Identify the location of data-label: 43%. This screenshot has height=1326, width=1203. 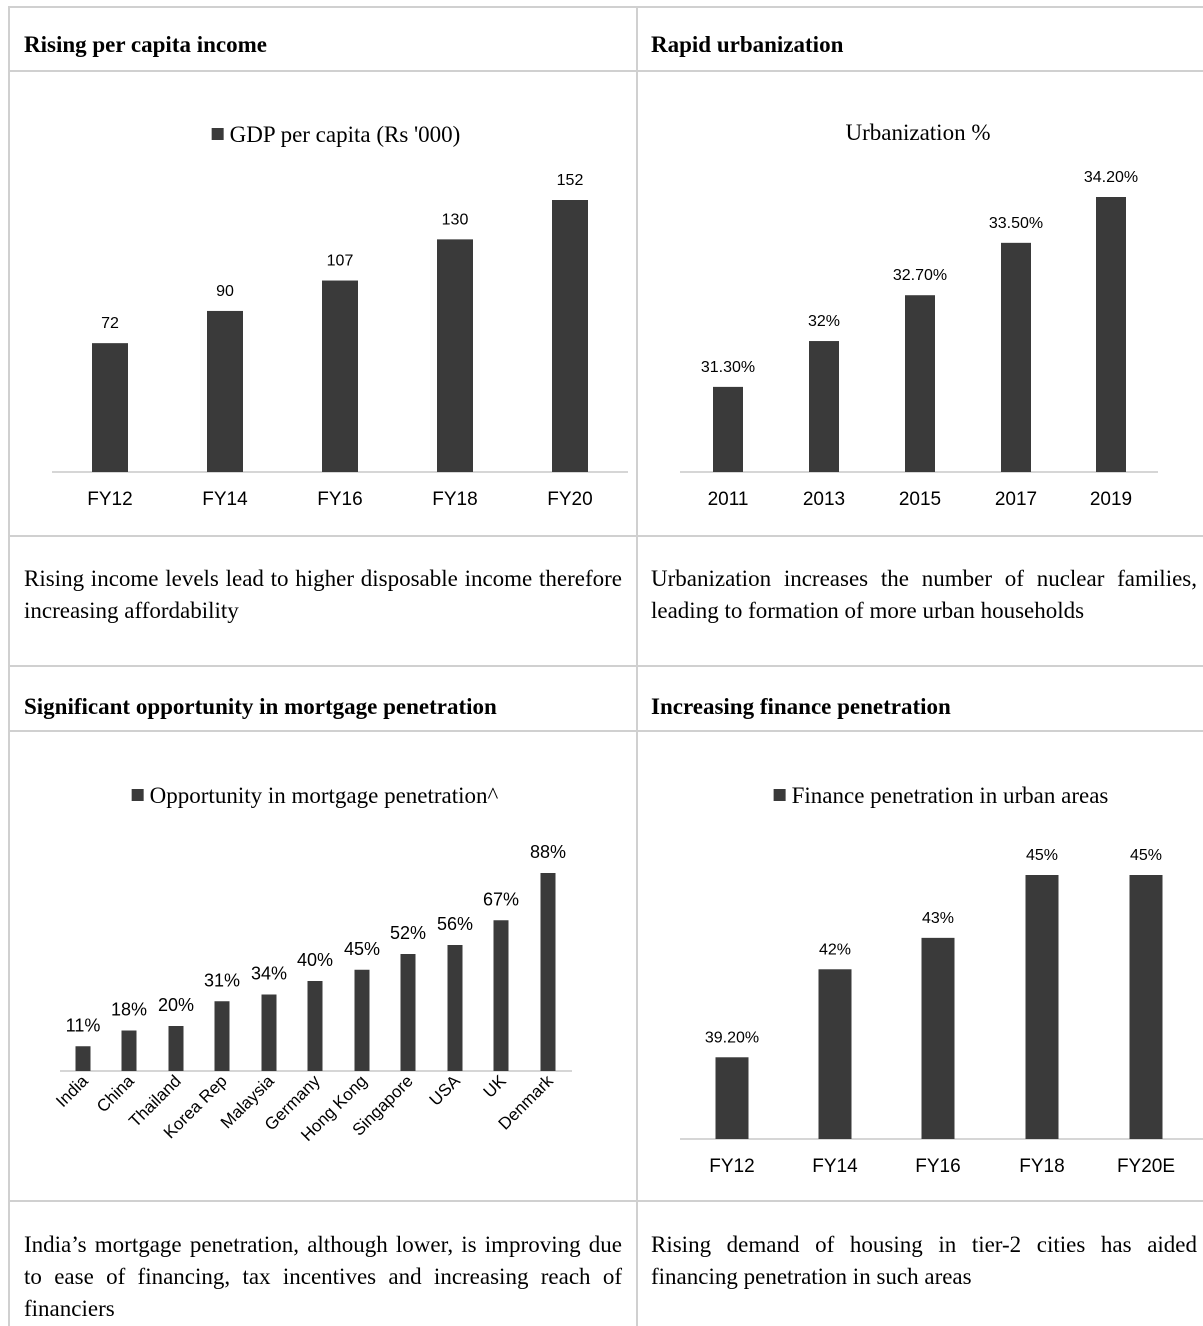
(938, 918).